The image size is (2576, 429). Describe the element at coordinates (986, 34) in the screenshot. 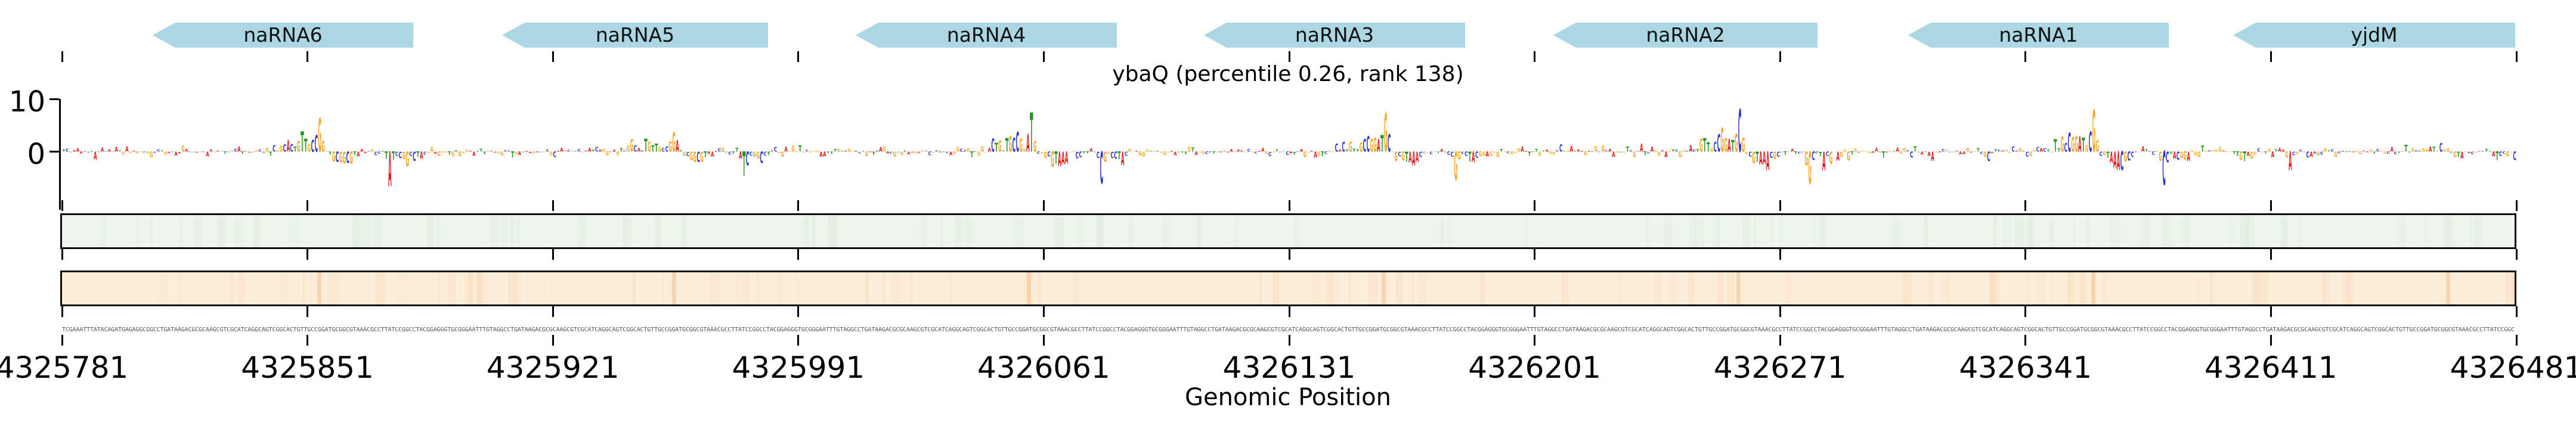

I see `gene-label: naRNA4` at that location.